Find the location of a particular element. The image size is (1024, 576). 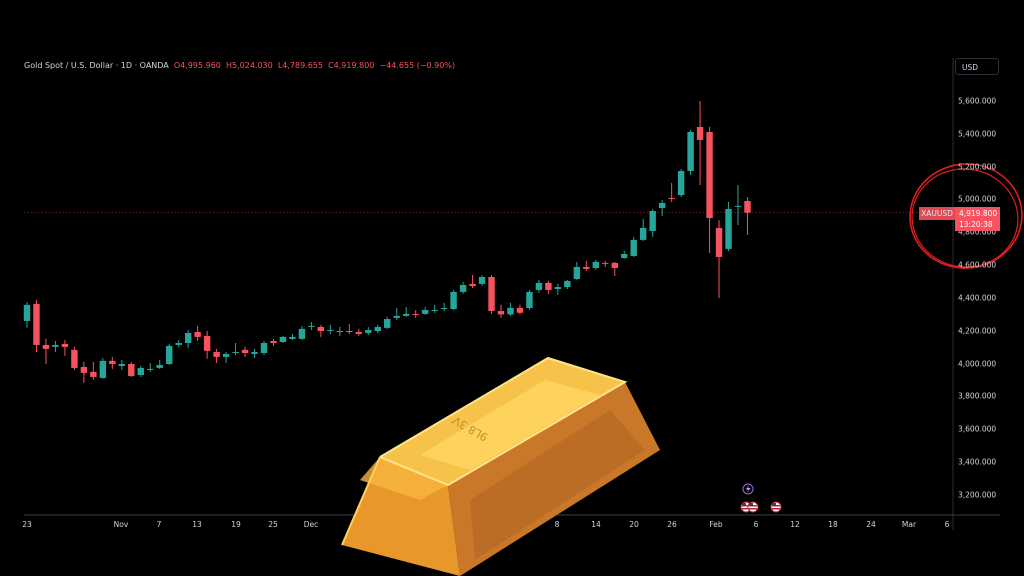

time-tick-label: Feb is located at coordinates (716, 524).